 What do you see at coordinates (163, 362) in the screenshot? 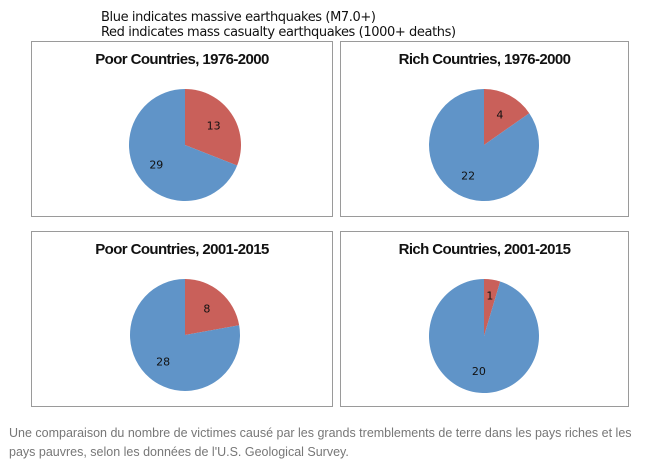
I see `pie-data-label: 28` at bounding box center [163, 362].